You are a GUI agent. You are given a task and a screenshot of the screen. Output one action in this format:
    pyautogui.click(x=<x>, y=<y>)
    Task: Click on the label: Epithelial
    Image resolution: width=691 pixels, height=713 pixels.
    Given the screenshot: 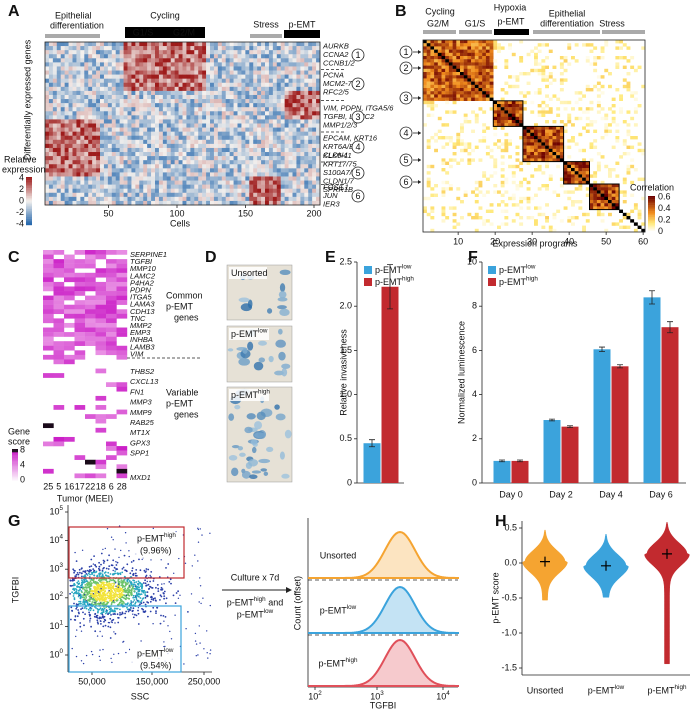 What is the action you would take?
    pyautogui.click(x=567, y=13)
    